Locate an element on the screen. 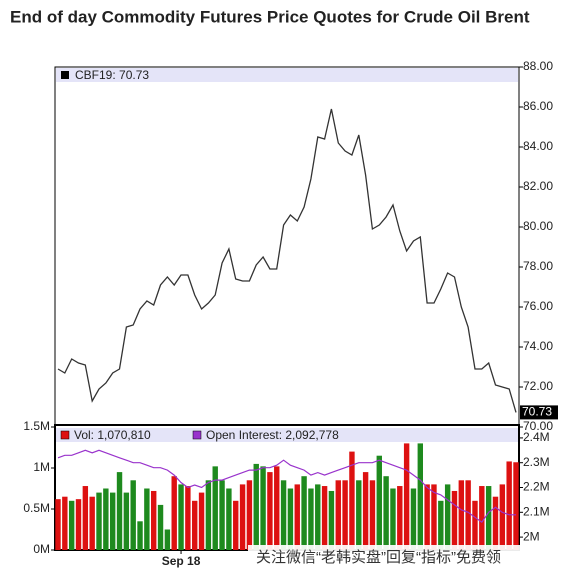  y-tick-label: 2.3M is located at coordinates (536, 462).